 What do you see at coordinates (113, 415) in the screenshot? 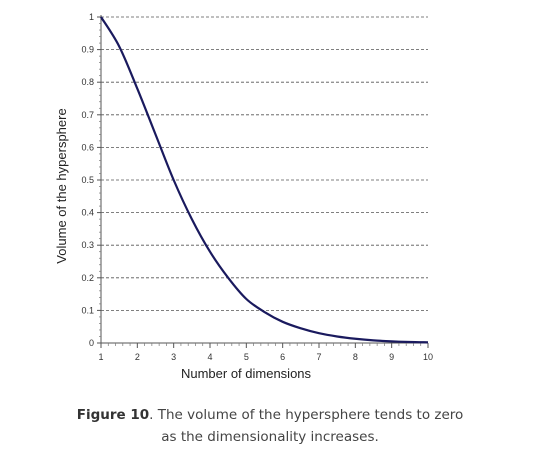
I see `figure-label: Figure 10` at bounding box center [113, 415].